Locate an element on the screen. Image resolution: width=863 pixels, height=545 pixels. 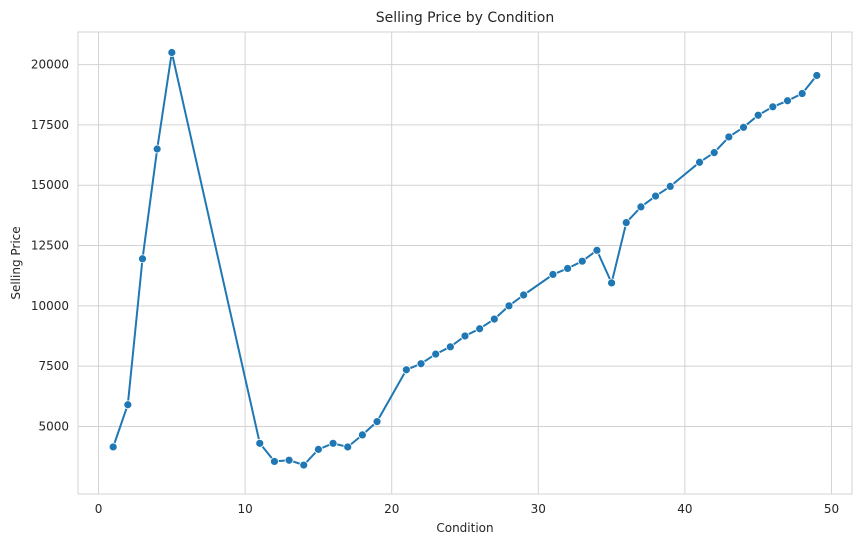
x-tick-label: 20 is located at coordinates (391, 509).